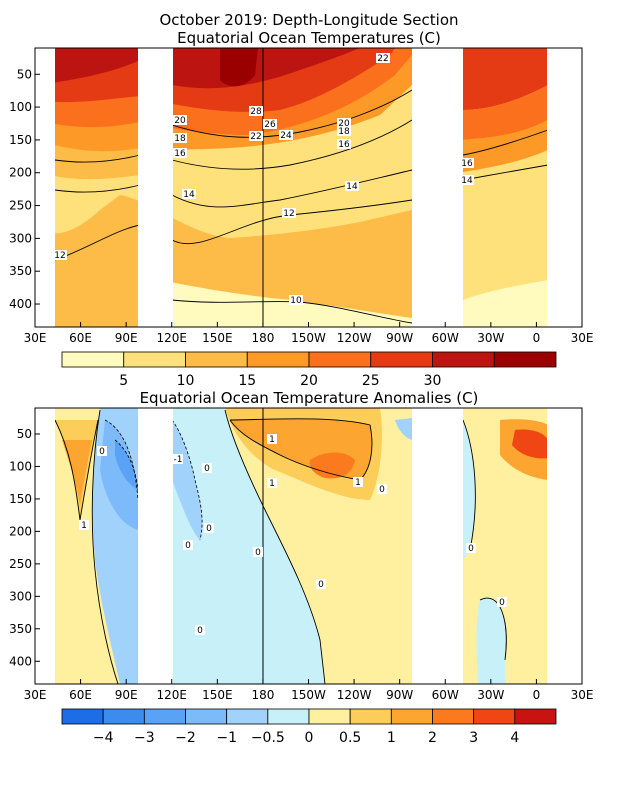 This screenshot has height=800, width=618. Describe the element at coordinates (371, 381) in the screenshot. I see `chart1-colorbar-label: 25` at that location.